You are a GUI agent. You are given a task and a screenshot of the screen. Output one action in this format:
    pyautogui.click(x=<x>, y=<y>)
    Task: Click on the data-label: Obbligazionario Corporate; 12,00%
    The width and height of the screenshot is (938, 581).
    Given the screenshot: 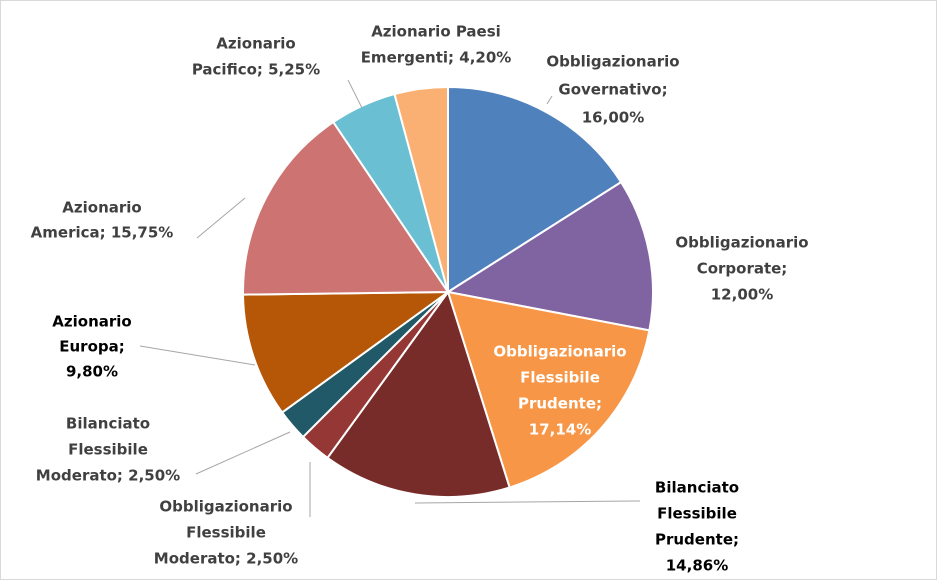 What is the action you would take?
    pyautogui.click(x=741, y=269)
    